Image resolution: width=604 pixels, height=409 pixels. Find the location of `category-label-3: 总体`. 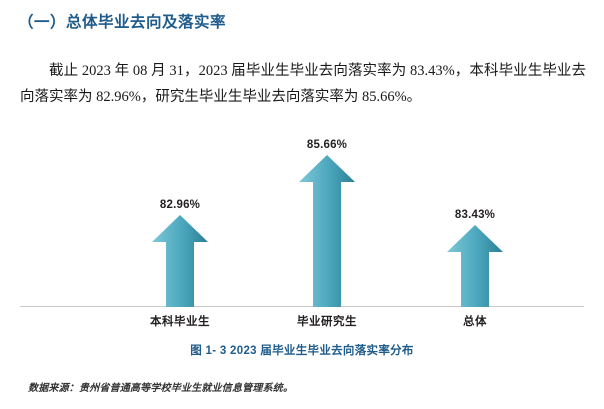

category-label-3: 总体 is located at coordinates (475, 322).